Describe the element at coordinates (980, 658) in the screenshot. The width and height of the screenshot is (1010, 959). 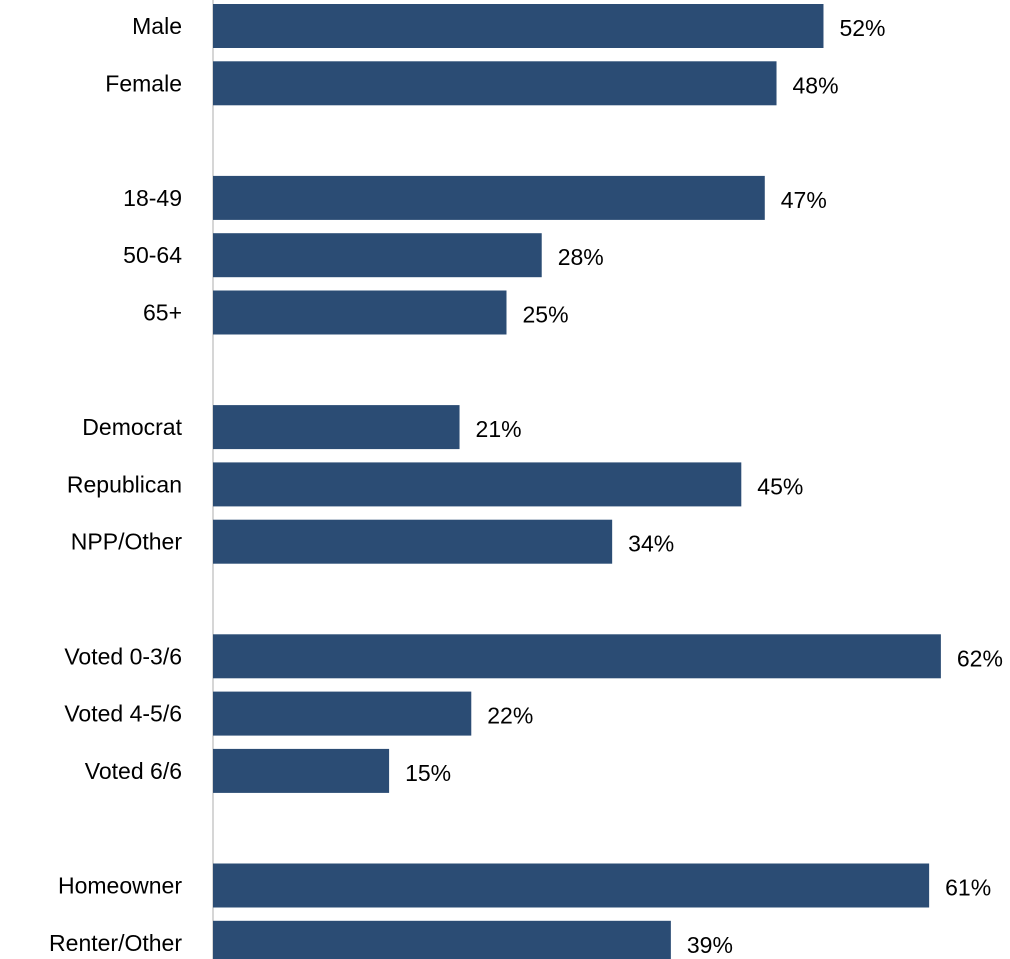
I see `value-label: 62%` at that location.